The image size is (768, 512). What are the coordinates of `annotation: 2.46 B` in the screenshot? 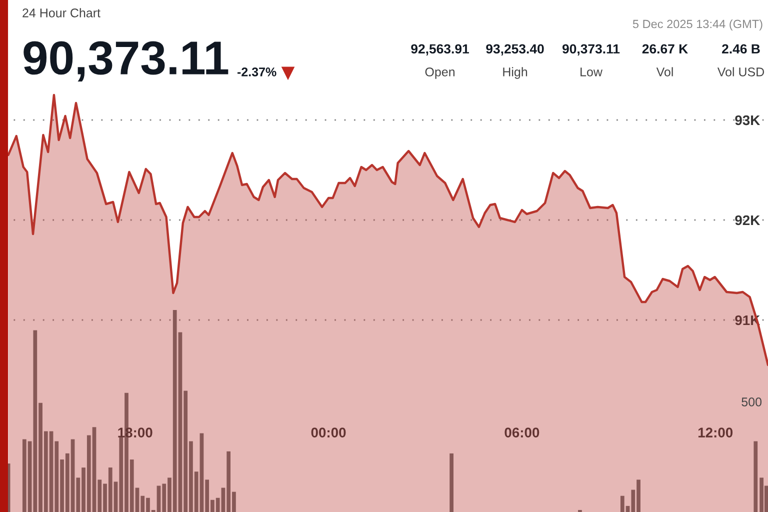 It's located at (741, 49).